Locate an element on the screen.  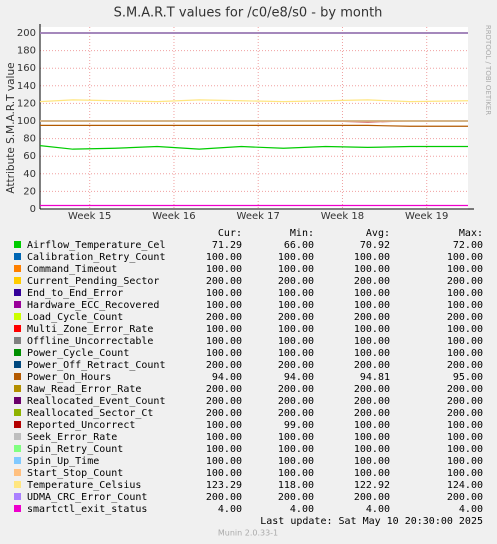
legend-label: Offline_Uncorrectable is located at coordinates (90, 341).